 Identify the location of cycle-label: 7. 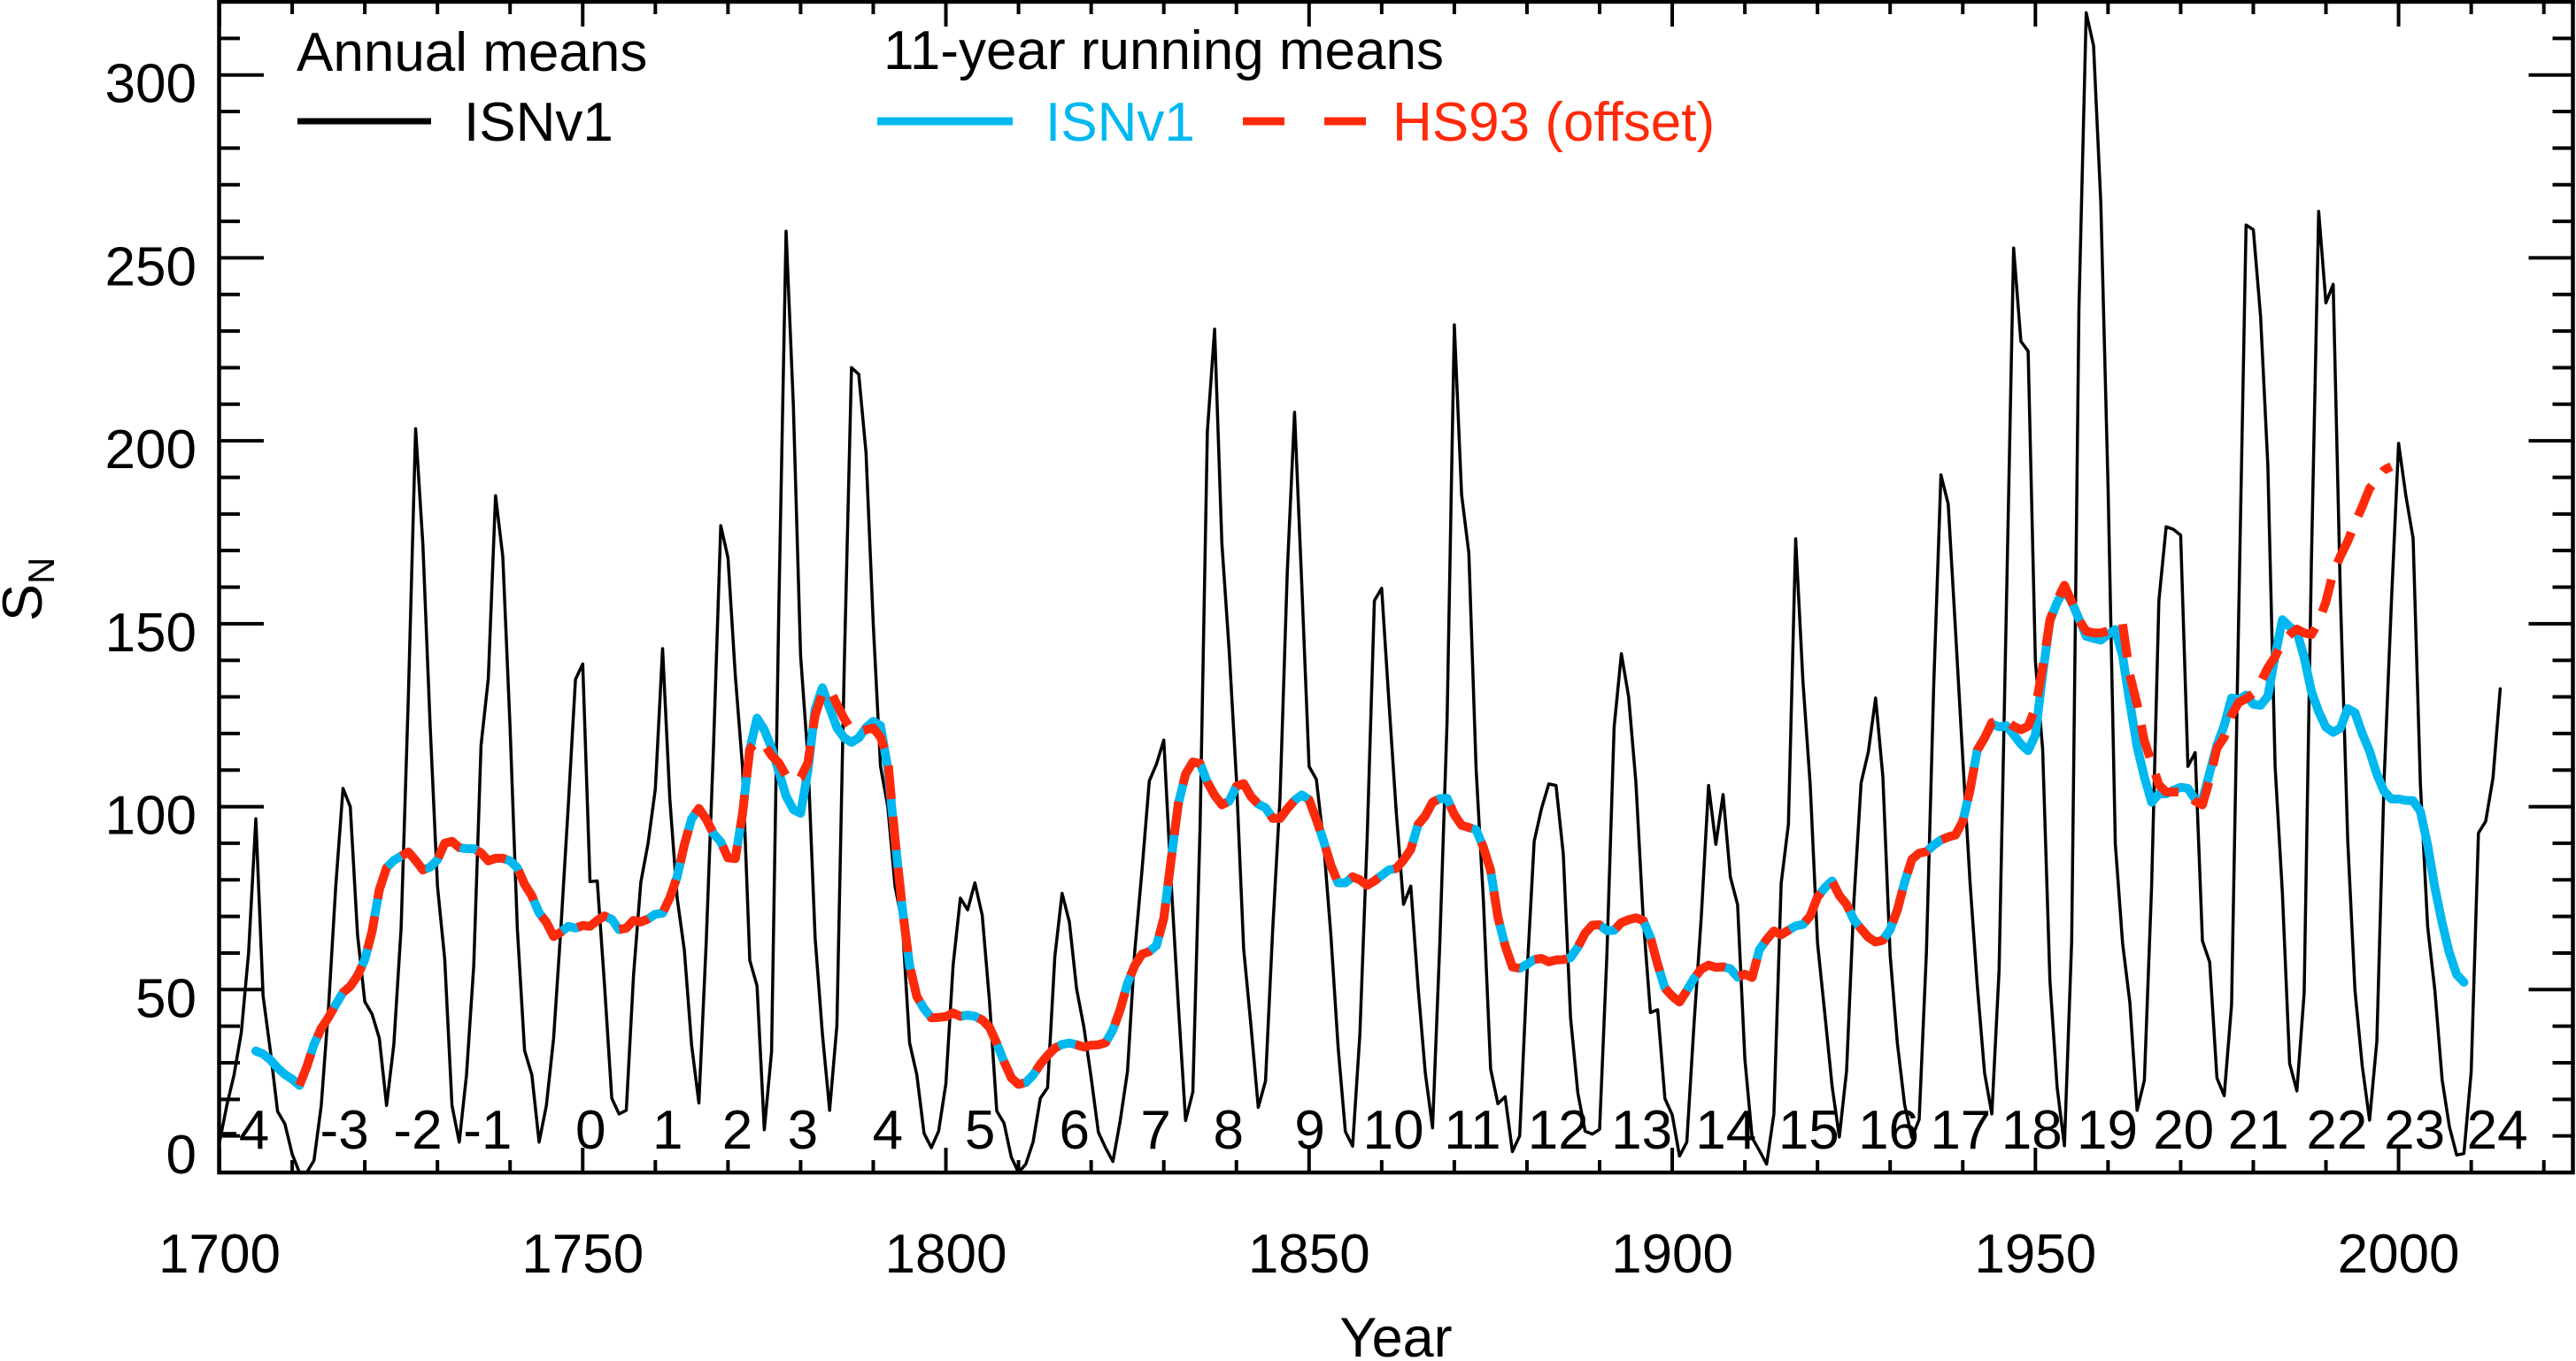
(1155, 1130).